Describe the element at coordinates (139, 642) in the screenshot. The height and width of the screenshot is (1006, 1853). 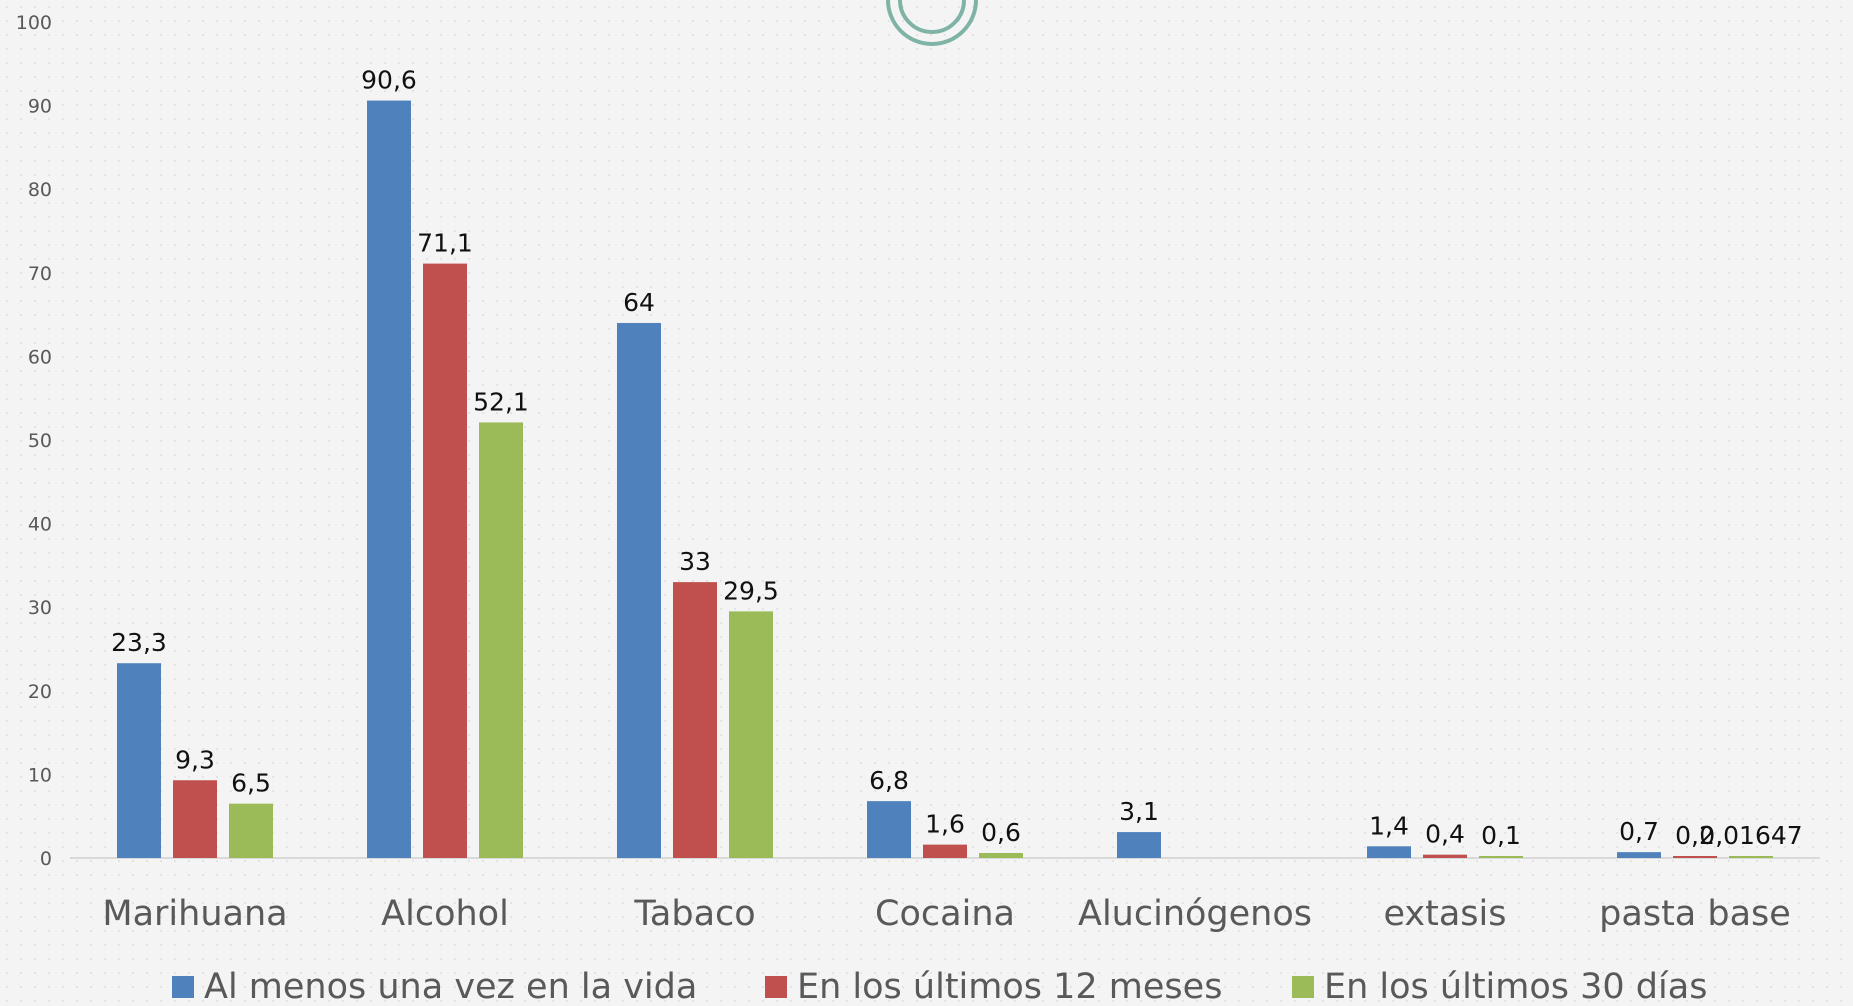
I see `data-label: 23,3` at that location.